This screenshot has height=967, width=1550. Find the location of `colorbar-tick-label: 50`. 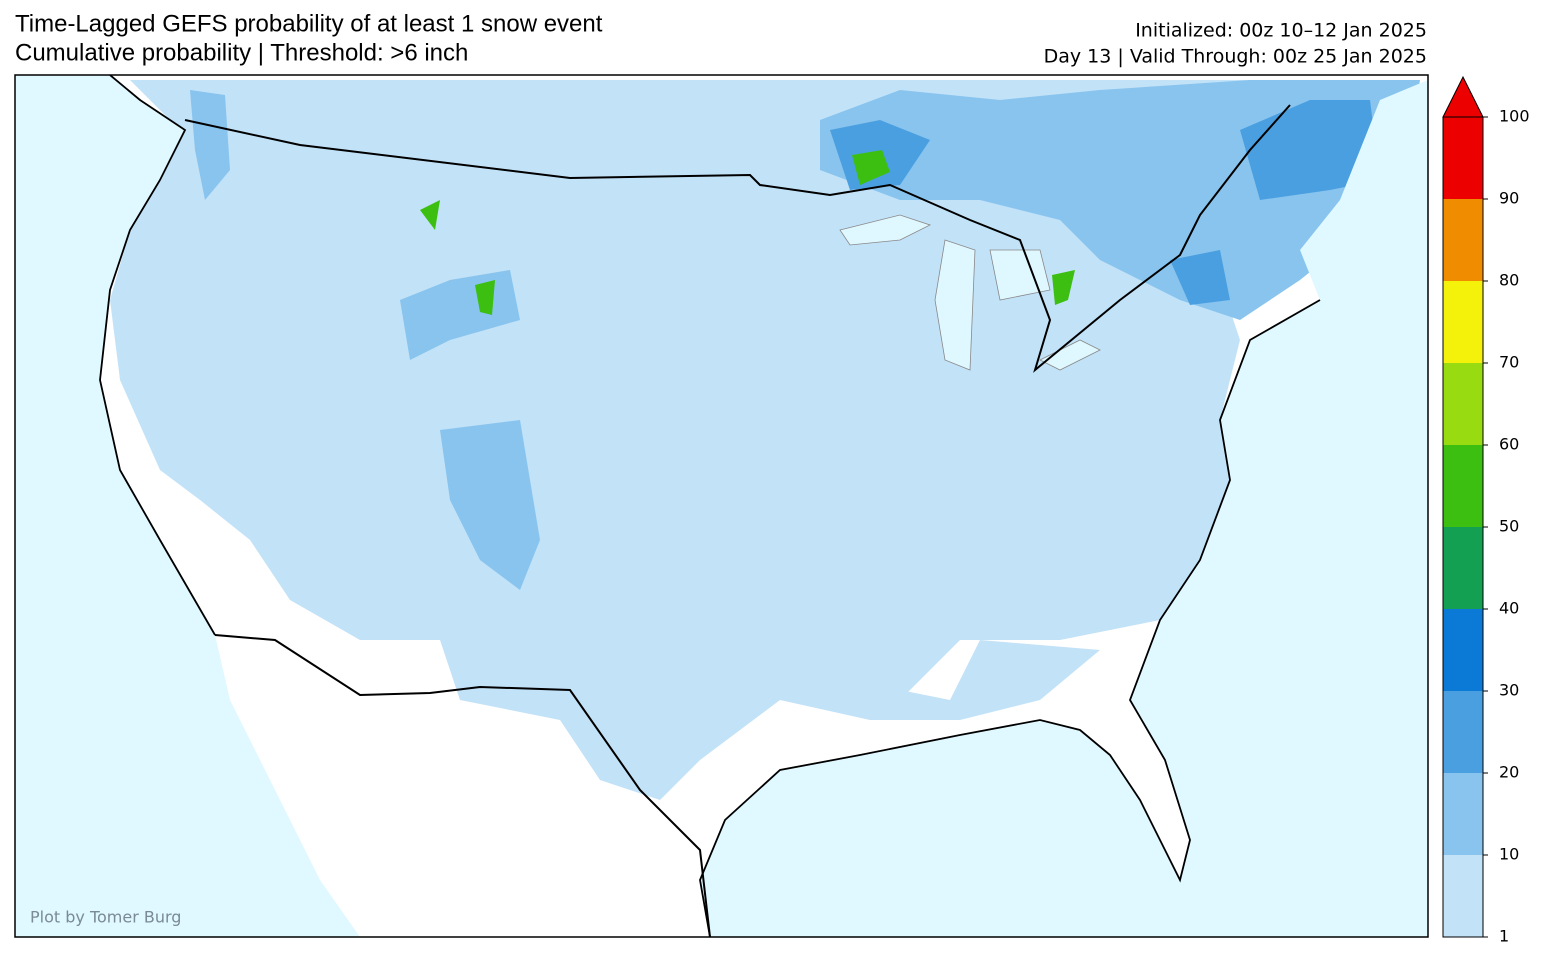

colorbar-tick-label: 50 is located at coordinates (1509, 526).